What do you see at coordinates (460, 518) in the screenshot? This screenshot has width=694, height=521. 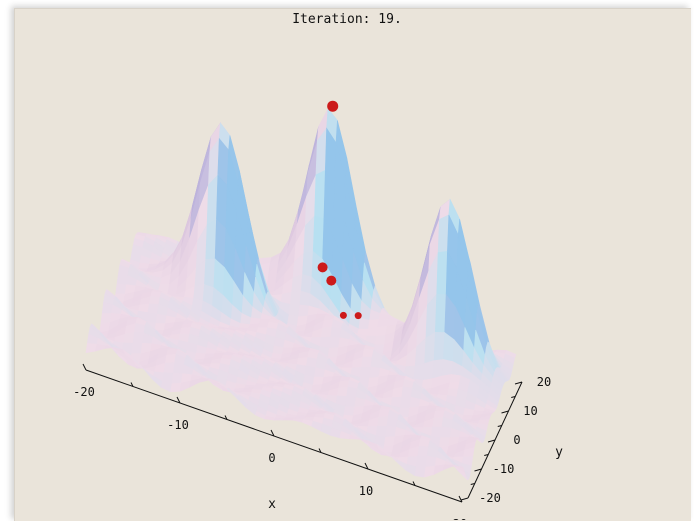 I see `x-tick-label: 20` at bounding box center [460, 518].